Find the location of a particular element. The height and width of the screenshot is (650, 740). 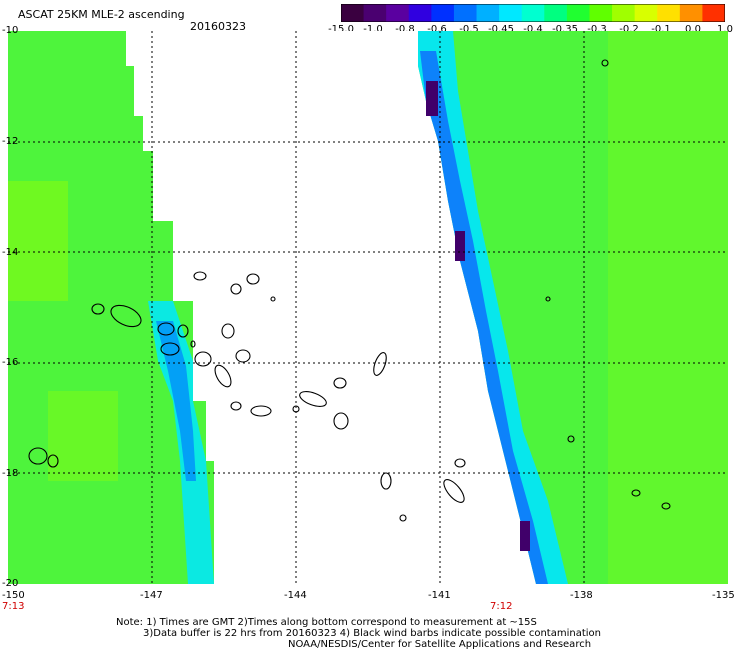

lon-label: -138 is located at coordinates (581, 595).